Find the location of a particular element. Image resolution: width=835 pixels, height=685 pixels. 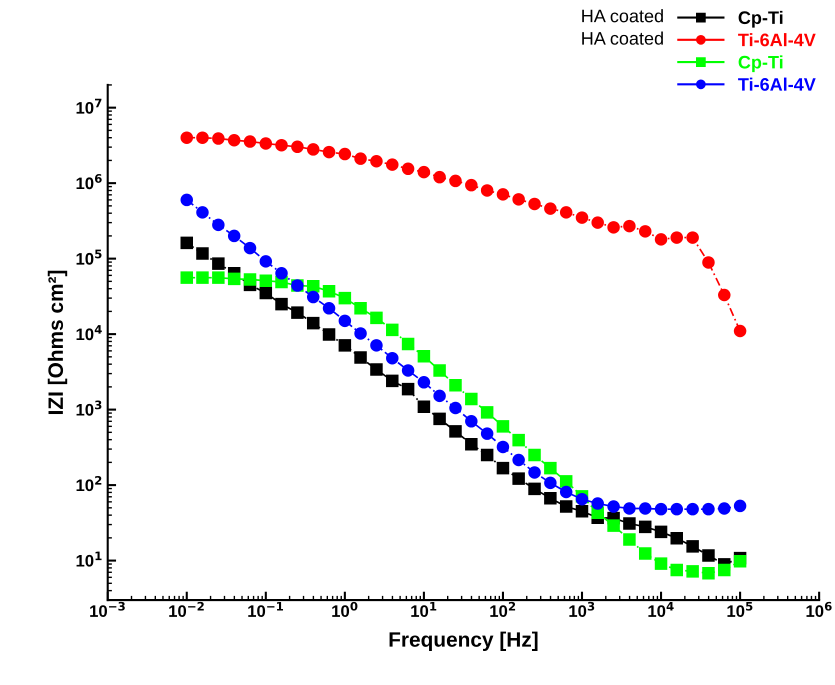

y-tick-label: 10$^{4}$ is located at coordinates (89, 332).